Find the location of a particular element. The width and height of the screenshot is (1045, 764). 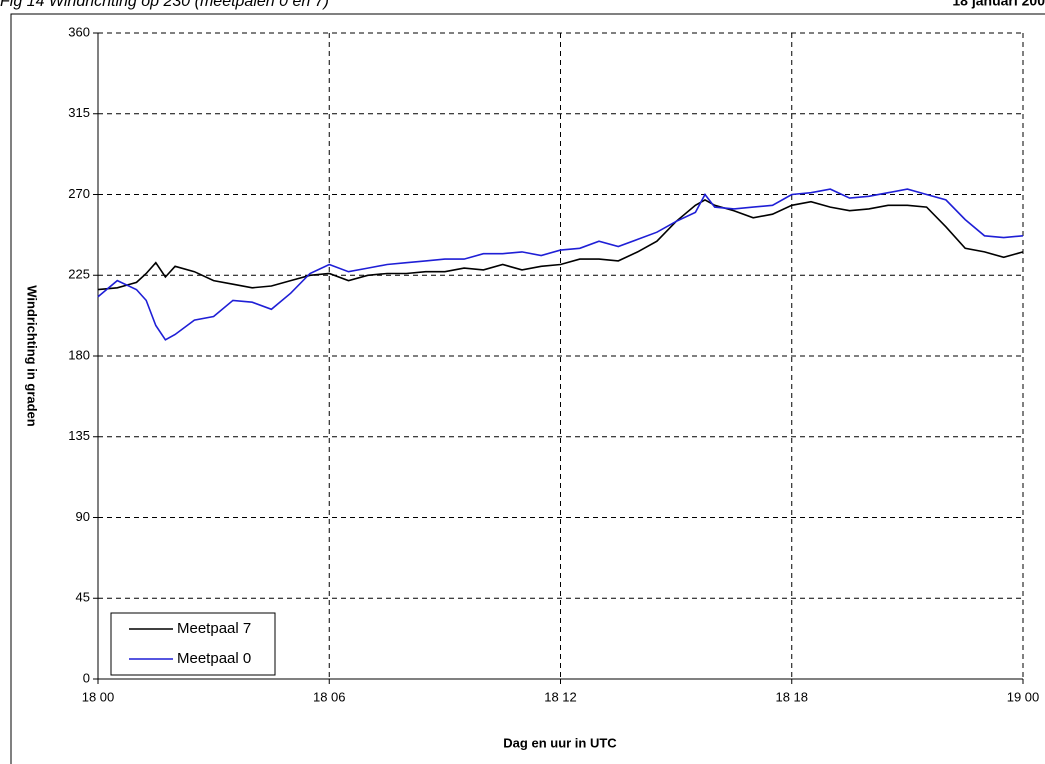

y-tick-label: 225 is located at coordinates (79, 274).